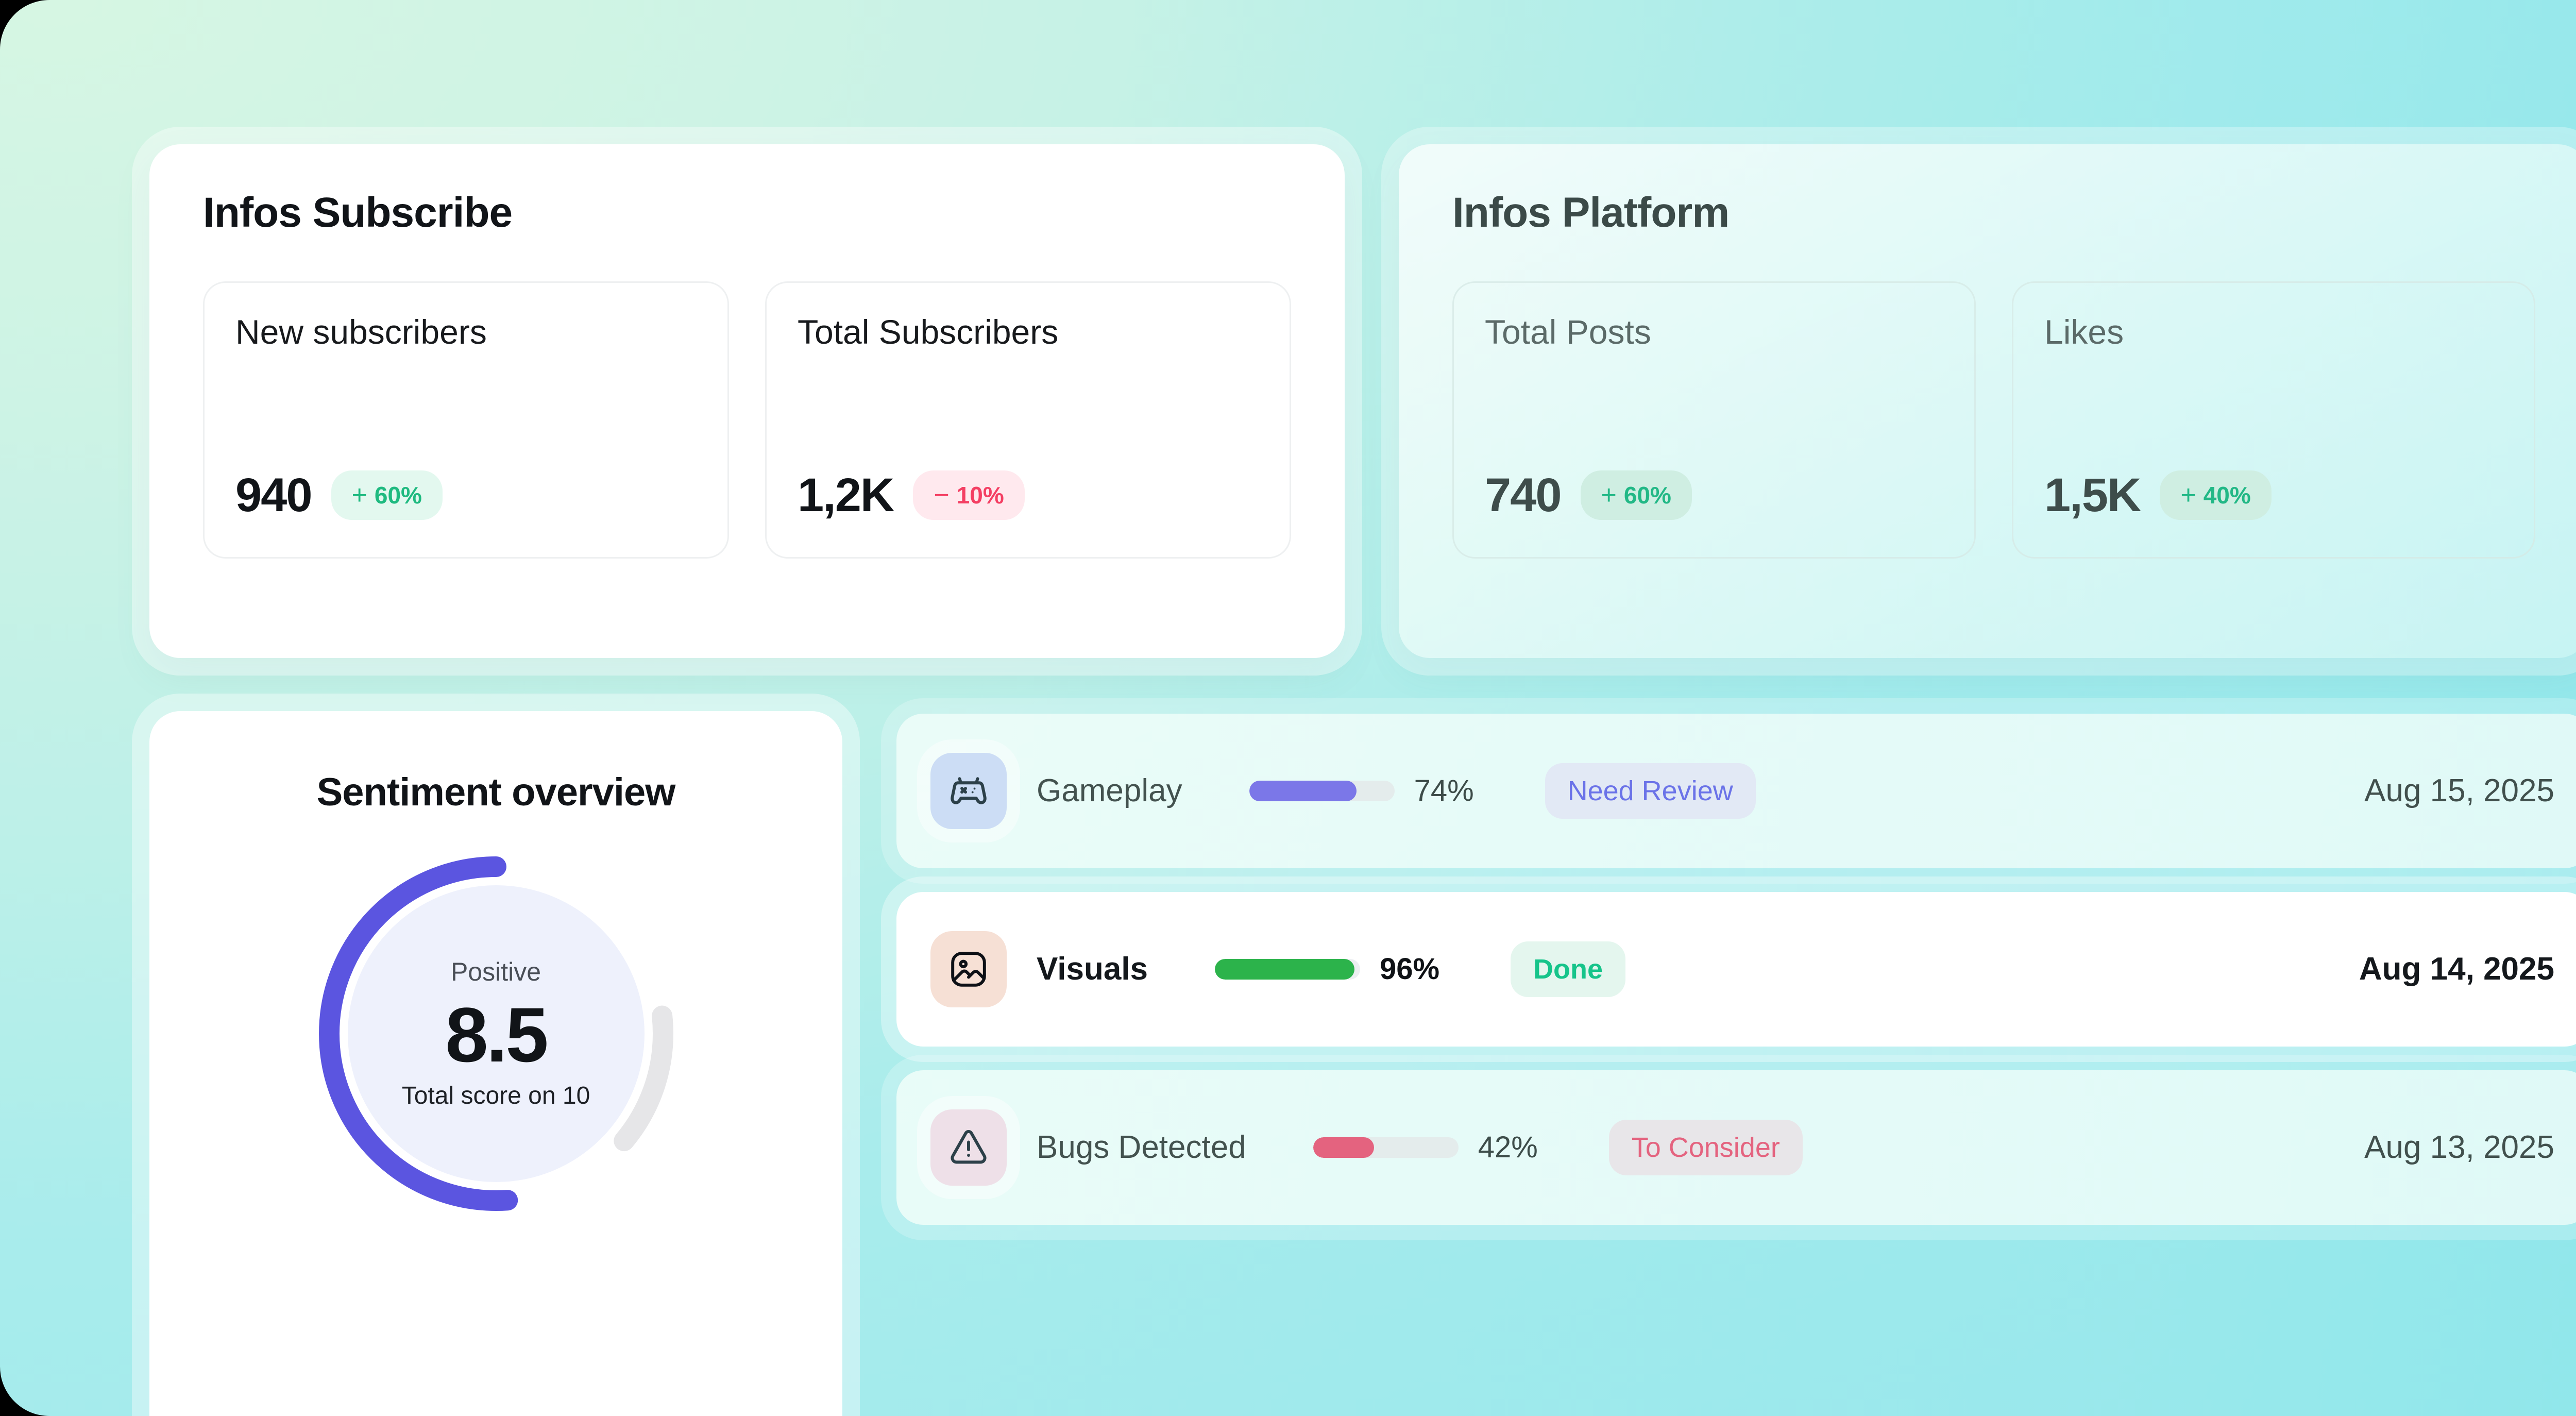 Image resolution: width=2576 pixels, height=1416 pixels. I want to click on metric-value: 740, so click(1523, 495).